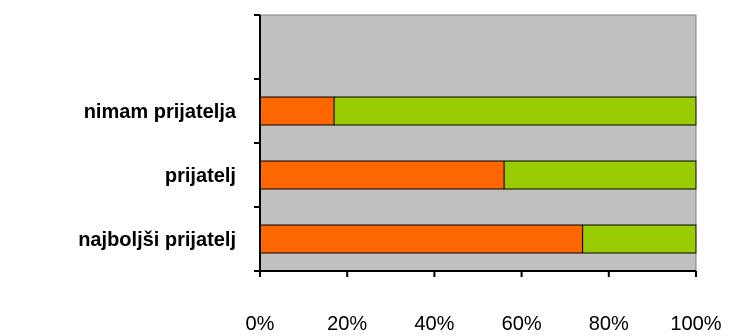 The height and width of the screenshot is (336, 733). Describe the element at coordinates (157, 240) in the screenshot. I see `category-label: najboljši prijatelj` at that location.